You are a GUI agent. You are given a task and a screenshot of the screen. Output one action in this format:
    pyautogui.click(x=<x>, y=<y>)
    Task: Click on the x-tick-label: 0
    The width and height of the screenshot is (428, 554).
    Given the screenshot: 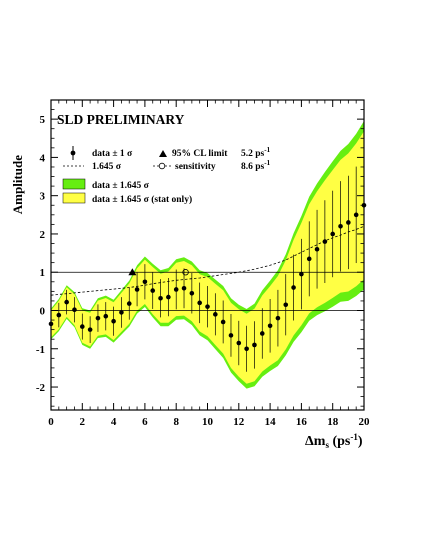 What is the action you would take?
    pyautogui.click(x=51, y=422)
    